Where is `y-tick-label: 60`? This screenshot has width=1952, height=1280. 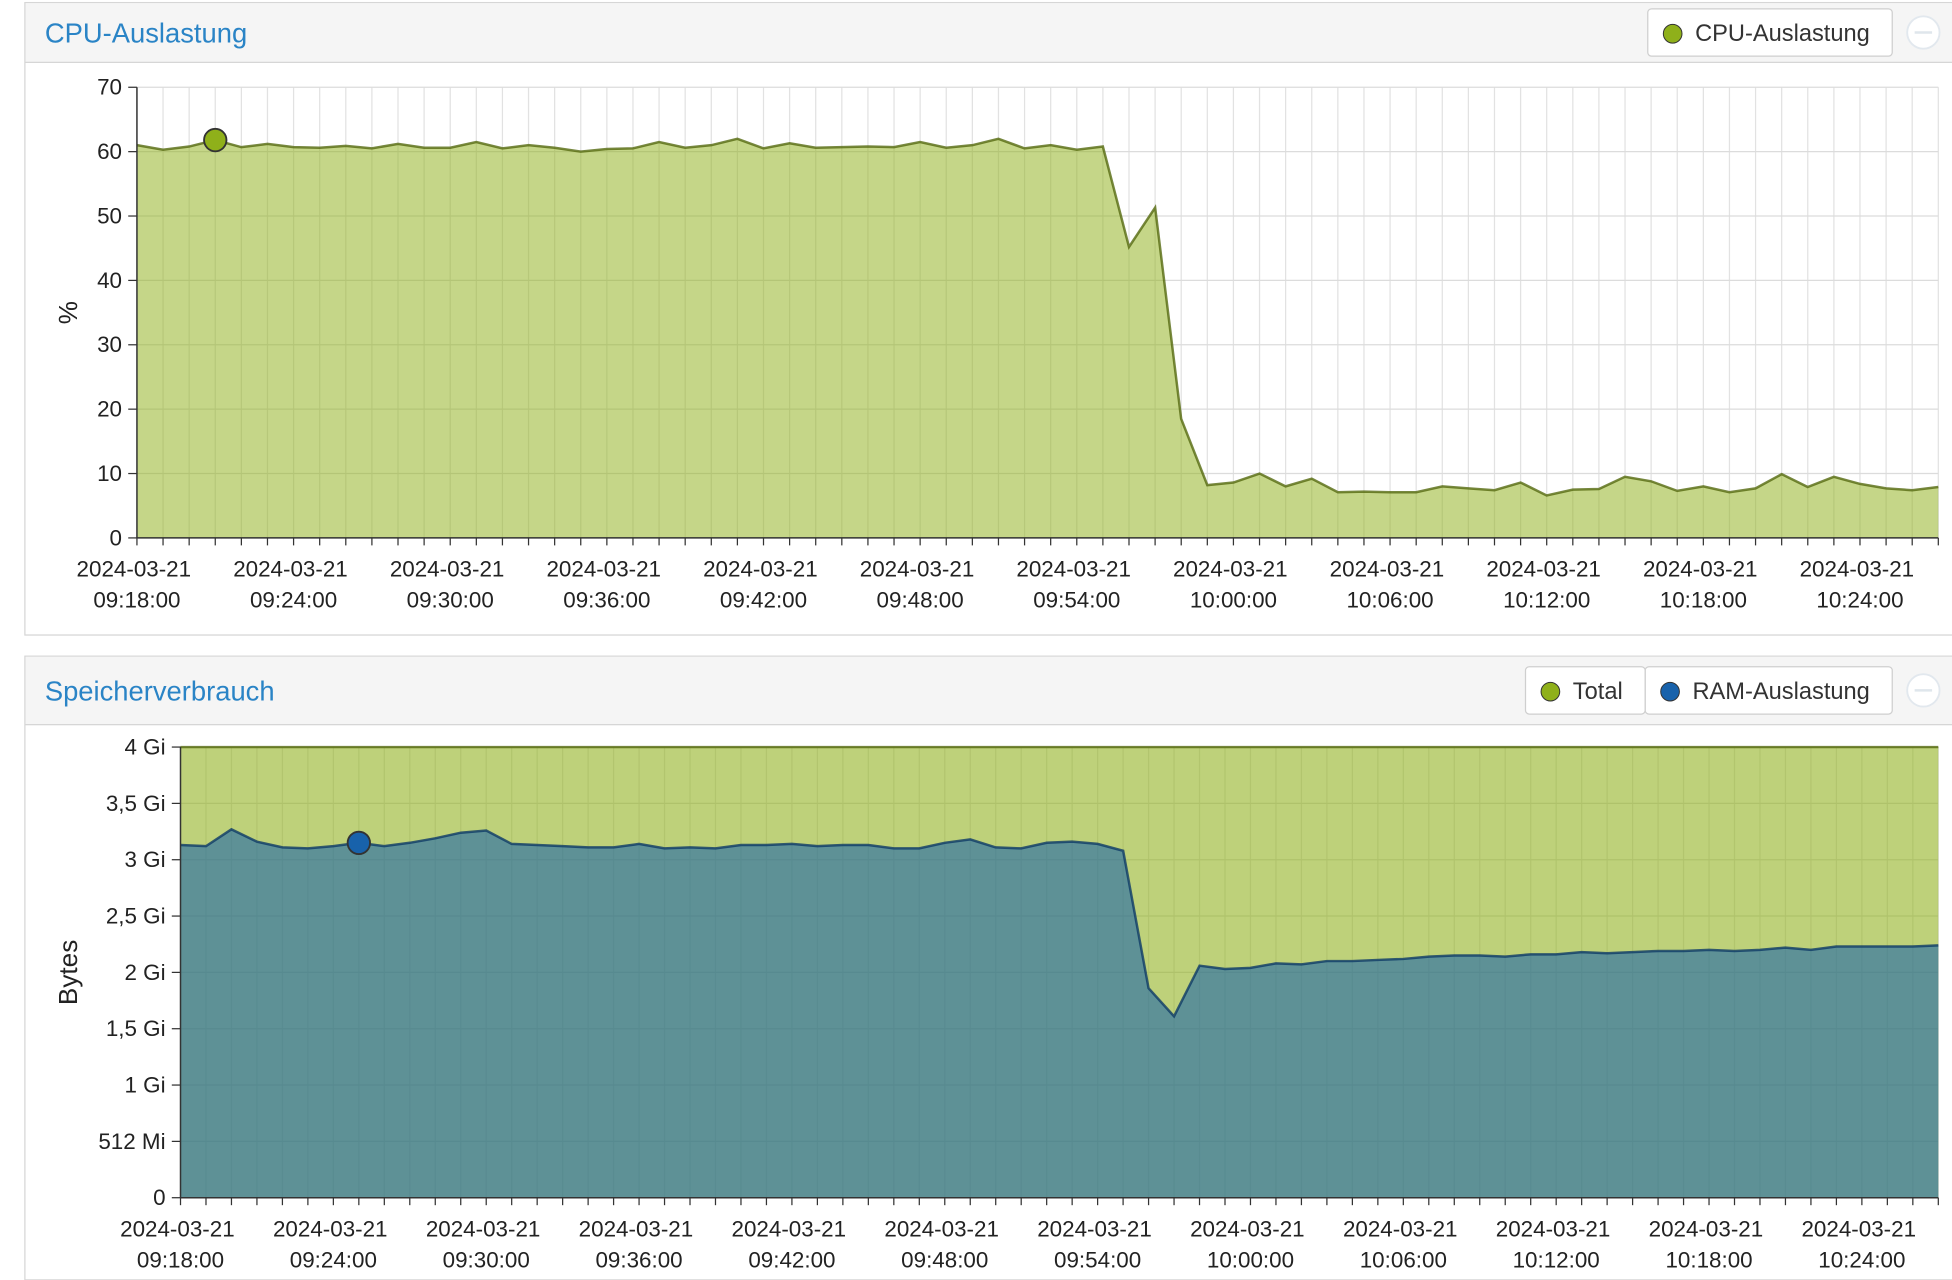 y-tick-label: 60 is located at coordinates (109, 151).